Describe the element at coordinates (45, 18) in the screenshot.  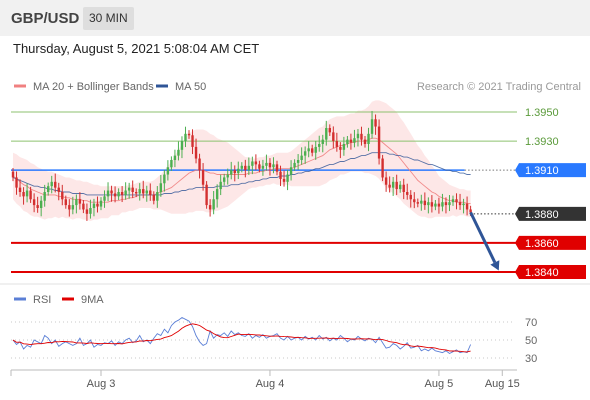
I see `symbol-title: GBP/USD` at that location.